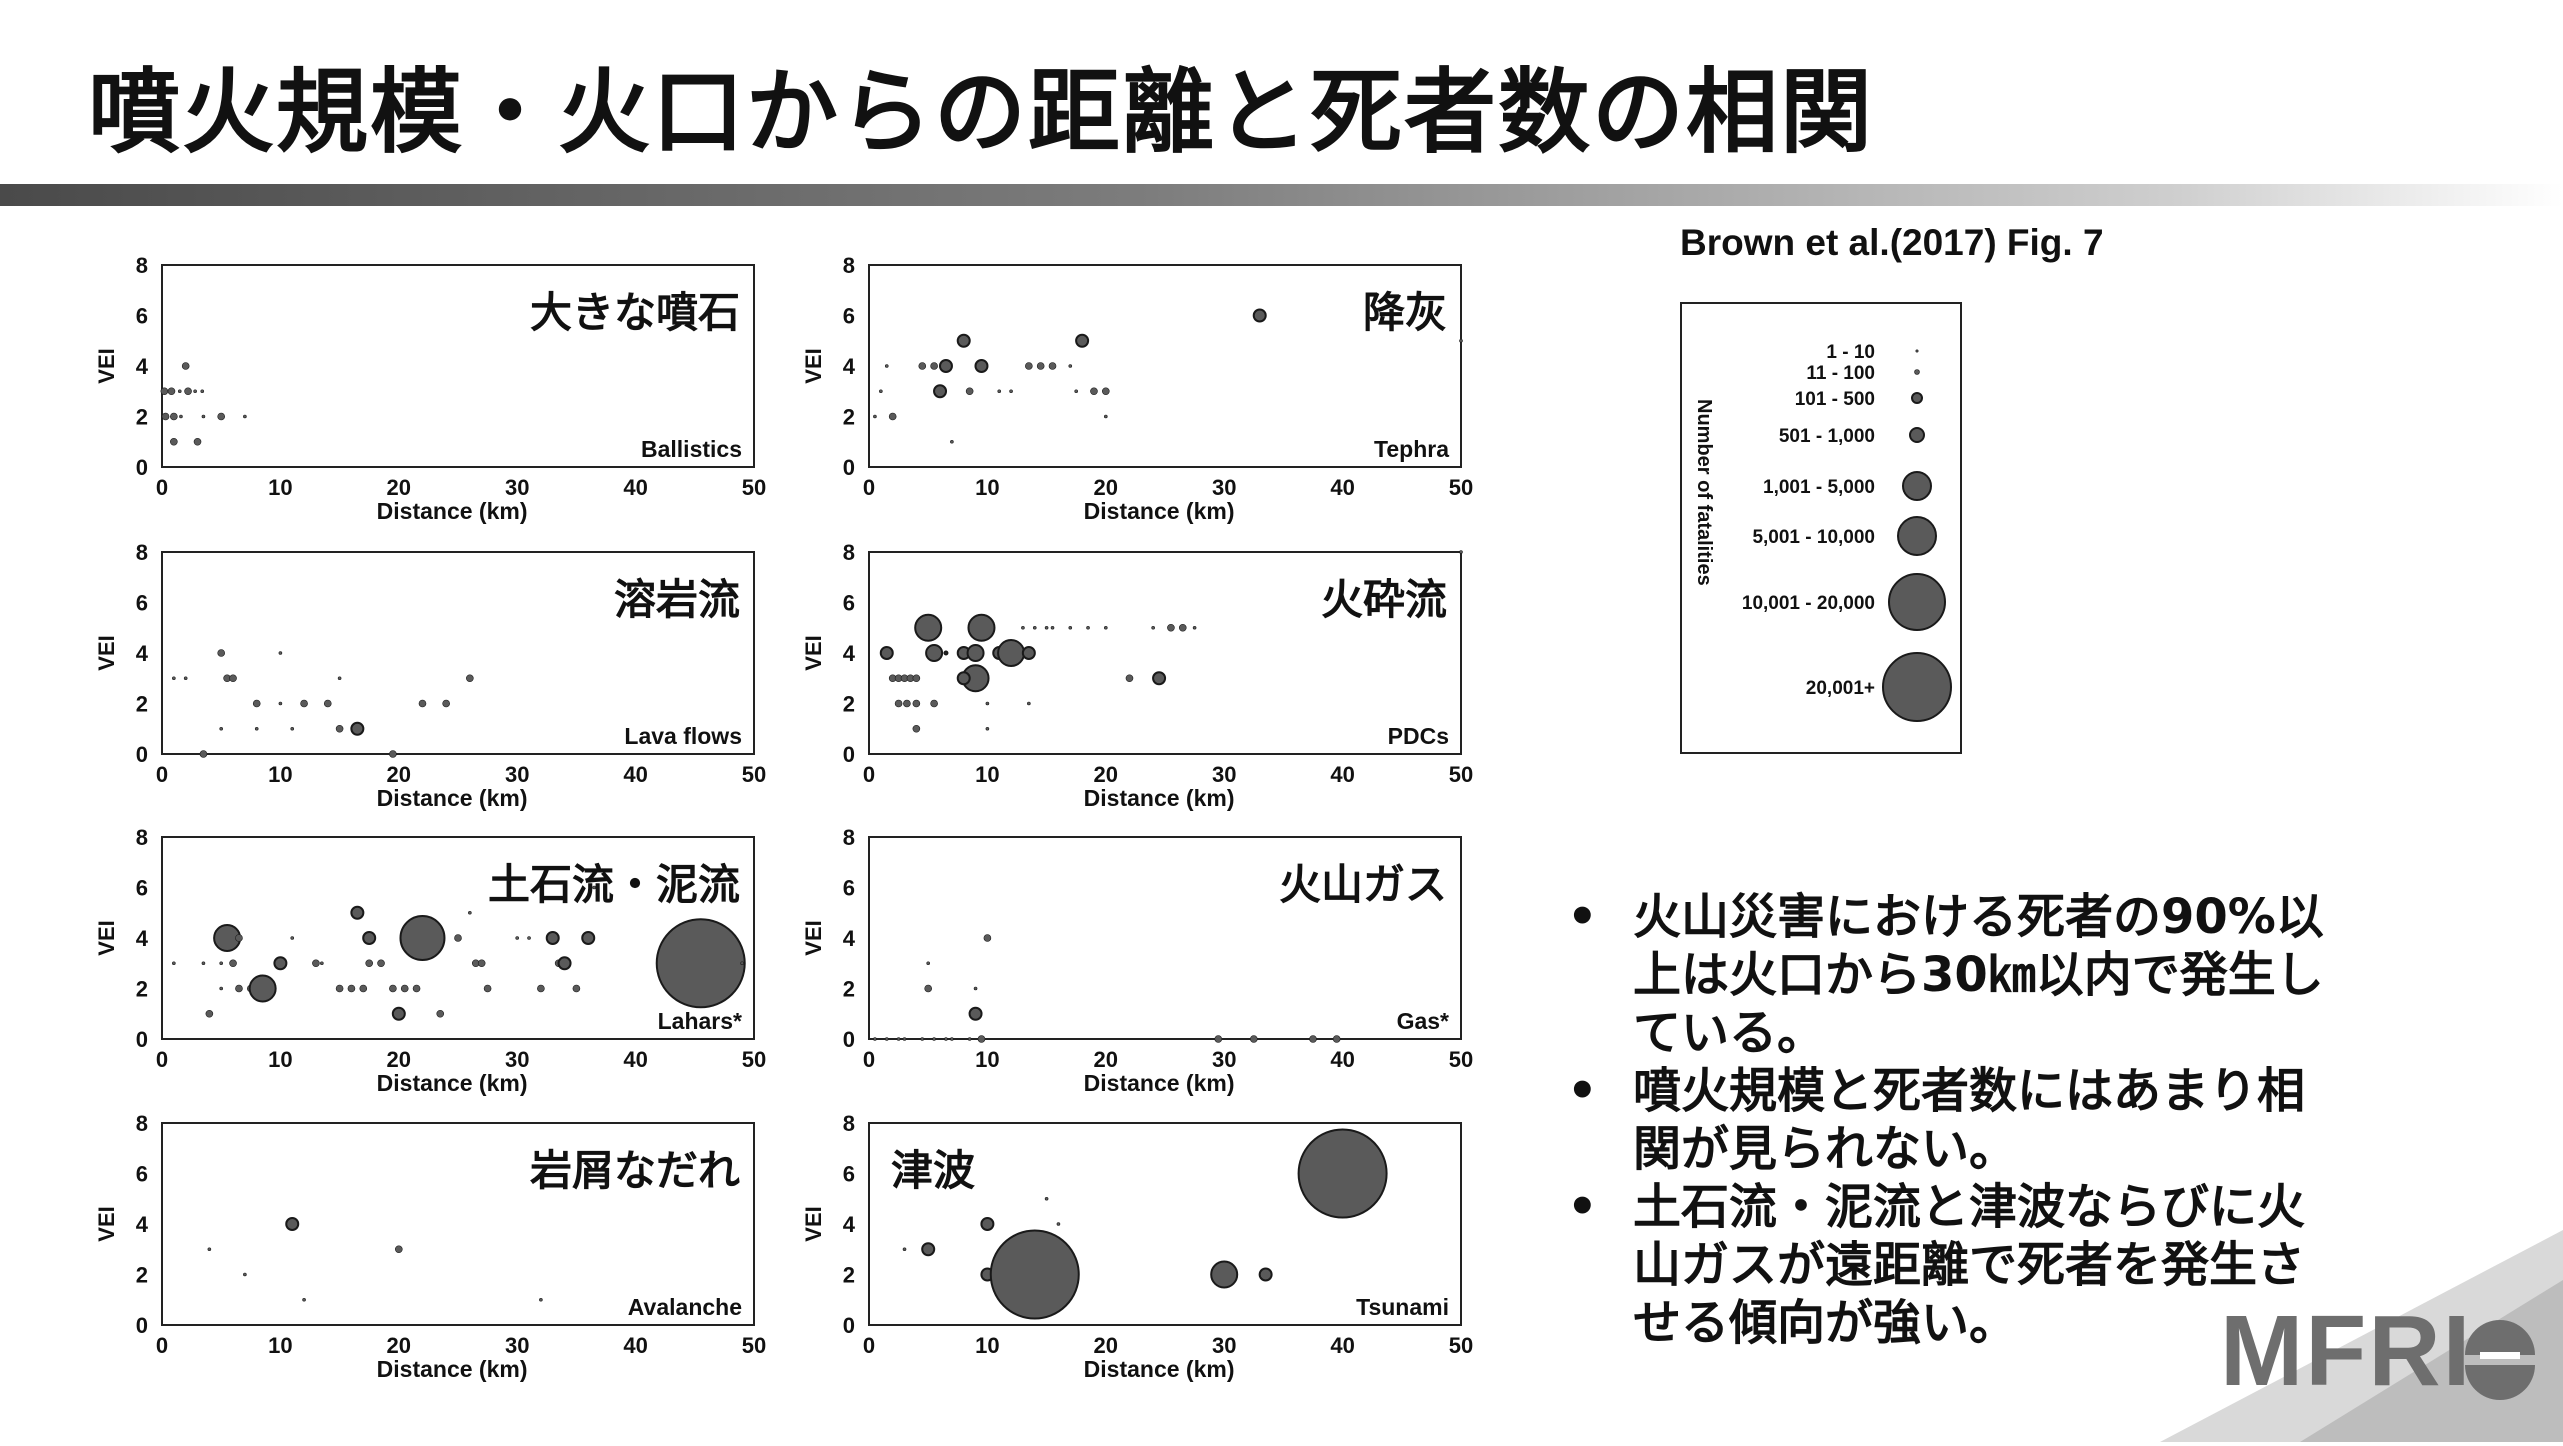  I want to click on legend-item-label: 101 - 500, so click(1835, 399).